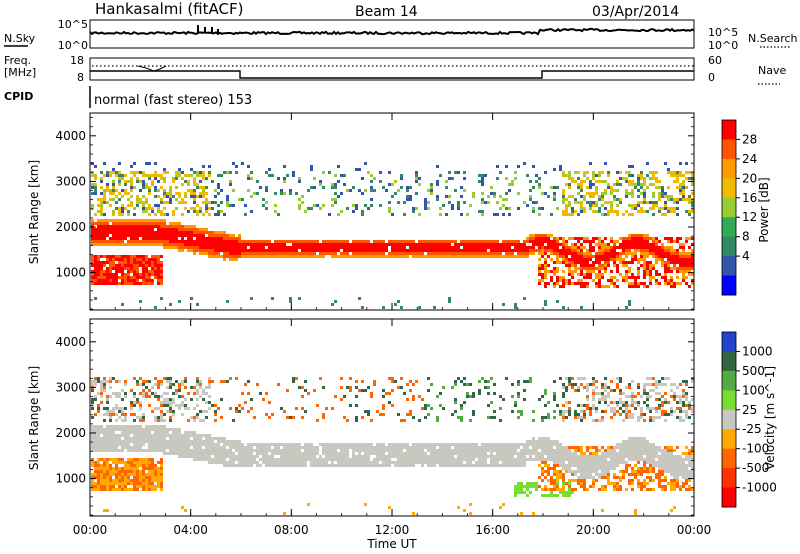 This screenshot has width=800, height=554. What do you see at coordinates (729, 207) in the screenshot?
I see `colorbar-swatch` at bounding box center [729, 207].